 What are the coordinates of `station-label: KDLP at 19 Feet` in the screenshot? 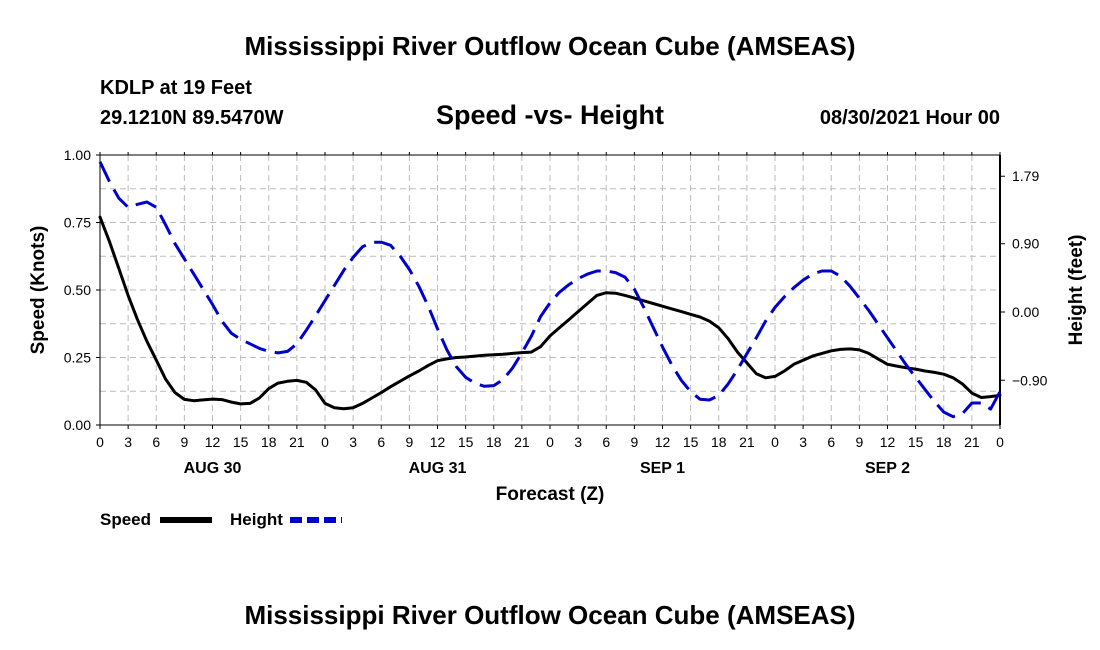 It's located at (176, 88).